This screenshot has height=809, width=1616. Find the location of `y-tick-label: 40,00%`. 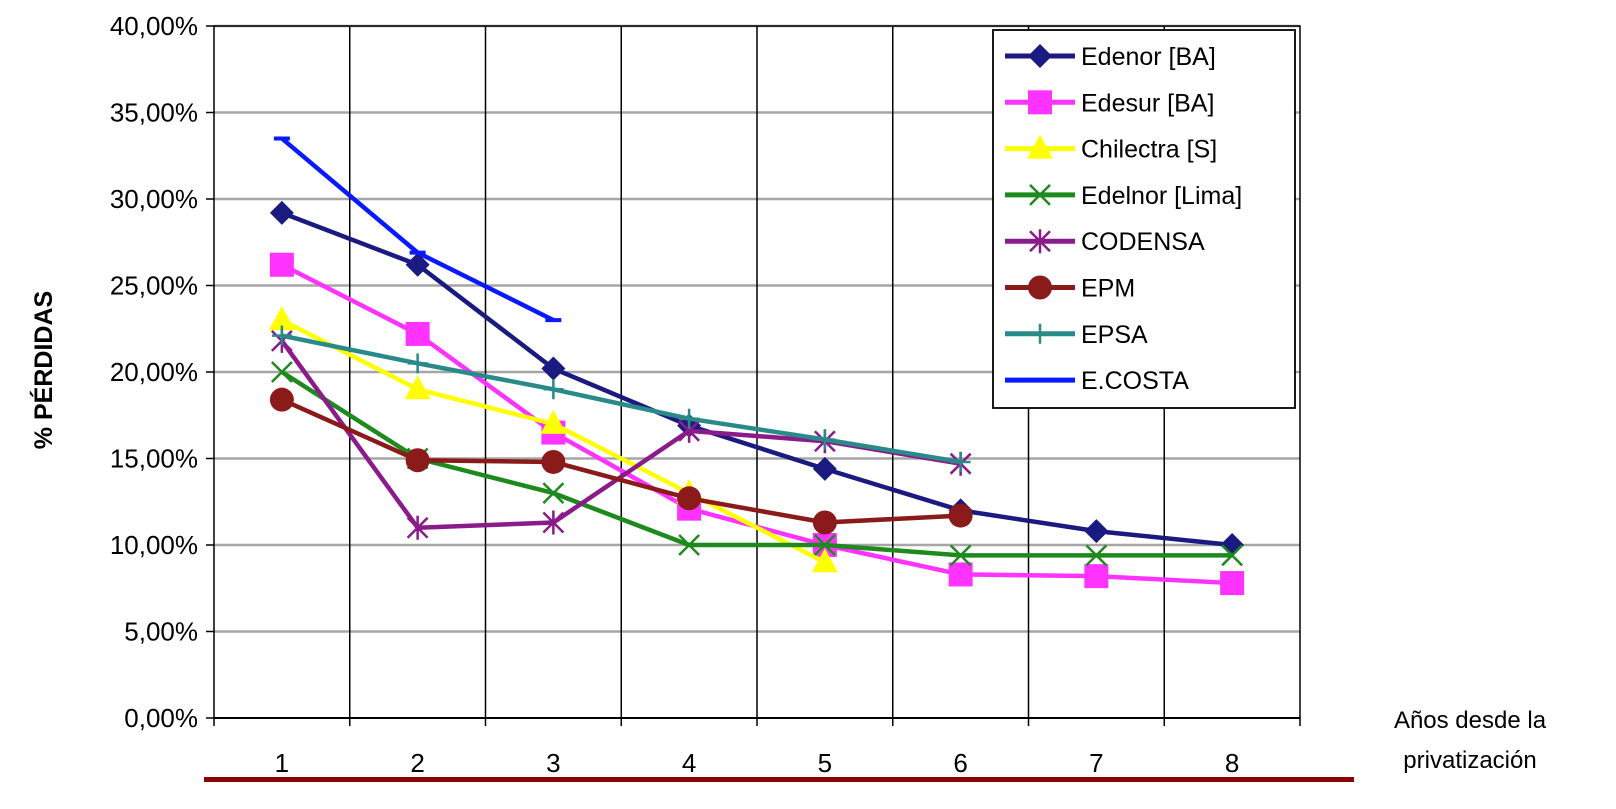

y-tick-label: 40,00% is located at coordinates (154, 26).